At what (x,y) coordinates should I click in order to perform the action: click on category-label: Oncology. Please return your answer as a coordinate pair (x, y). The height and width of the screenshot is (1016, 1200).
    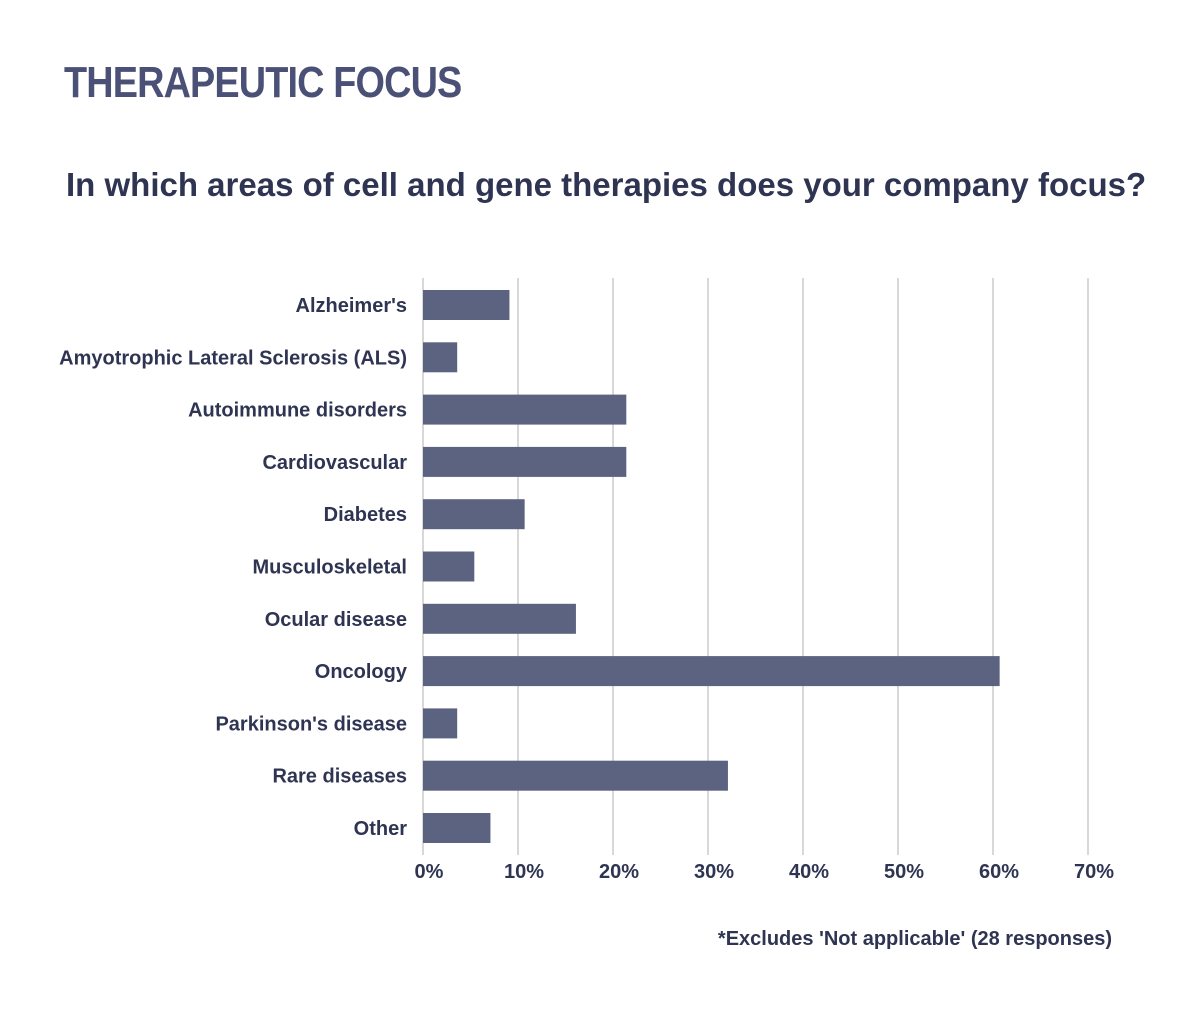
    Looking at the image, I should click on (361, 672).